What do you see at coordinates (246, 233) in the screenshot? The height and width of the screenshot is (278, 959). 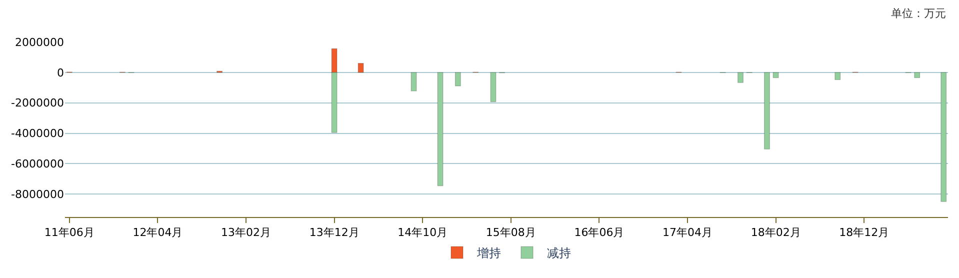 I see `x-tick-label: 13年02月` at bounding box center [246, 233].